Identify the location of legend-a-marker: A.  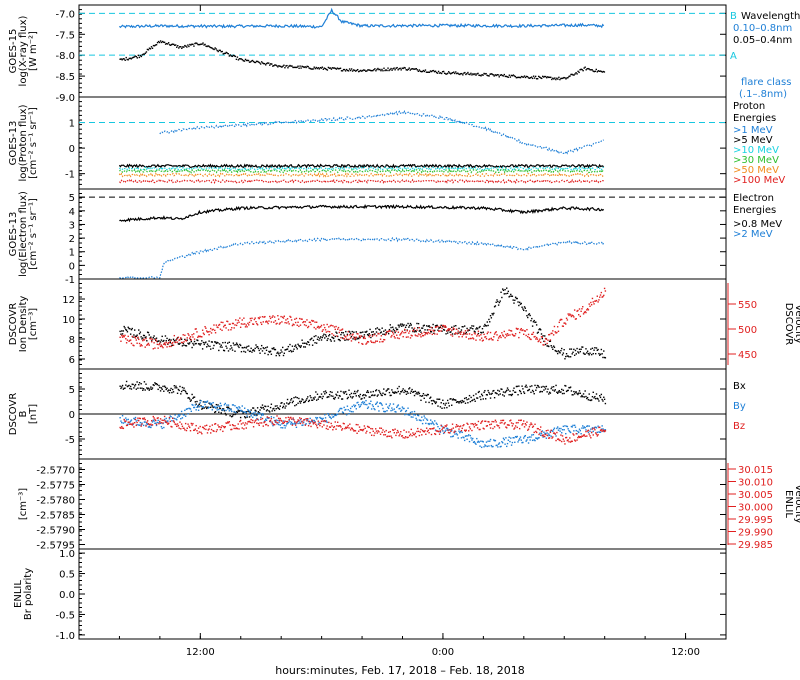
(733, 56).